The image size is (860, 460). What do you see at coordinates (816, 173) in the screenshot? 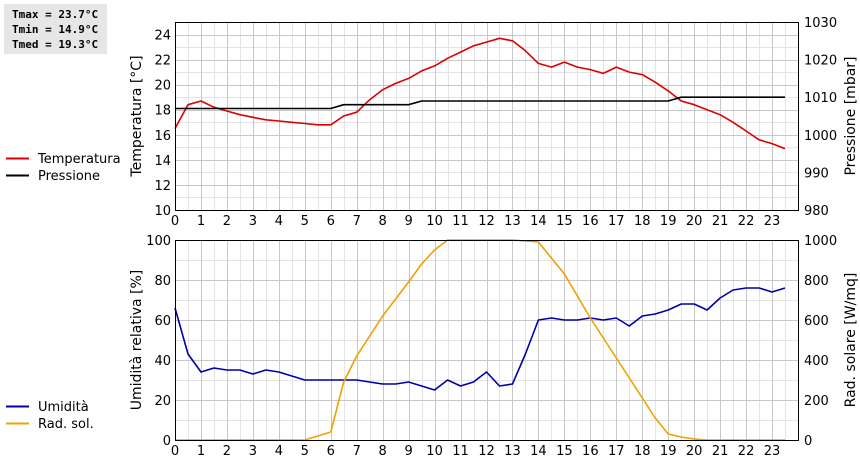
I see `right-tick-label: 990` at bounding box center [816, 173].